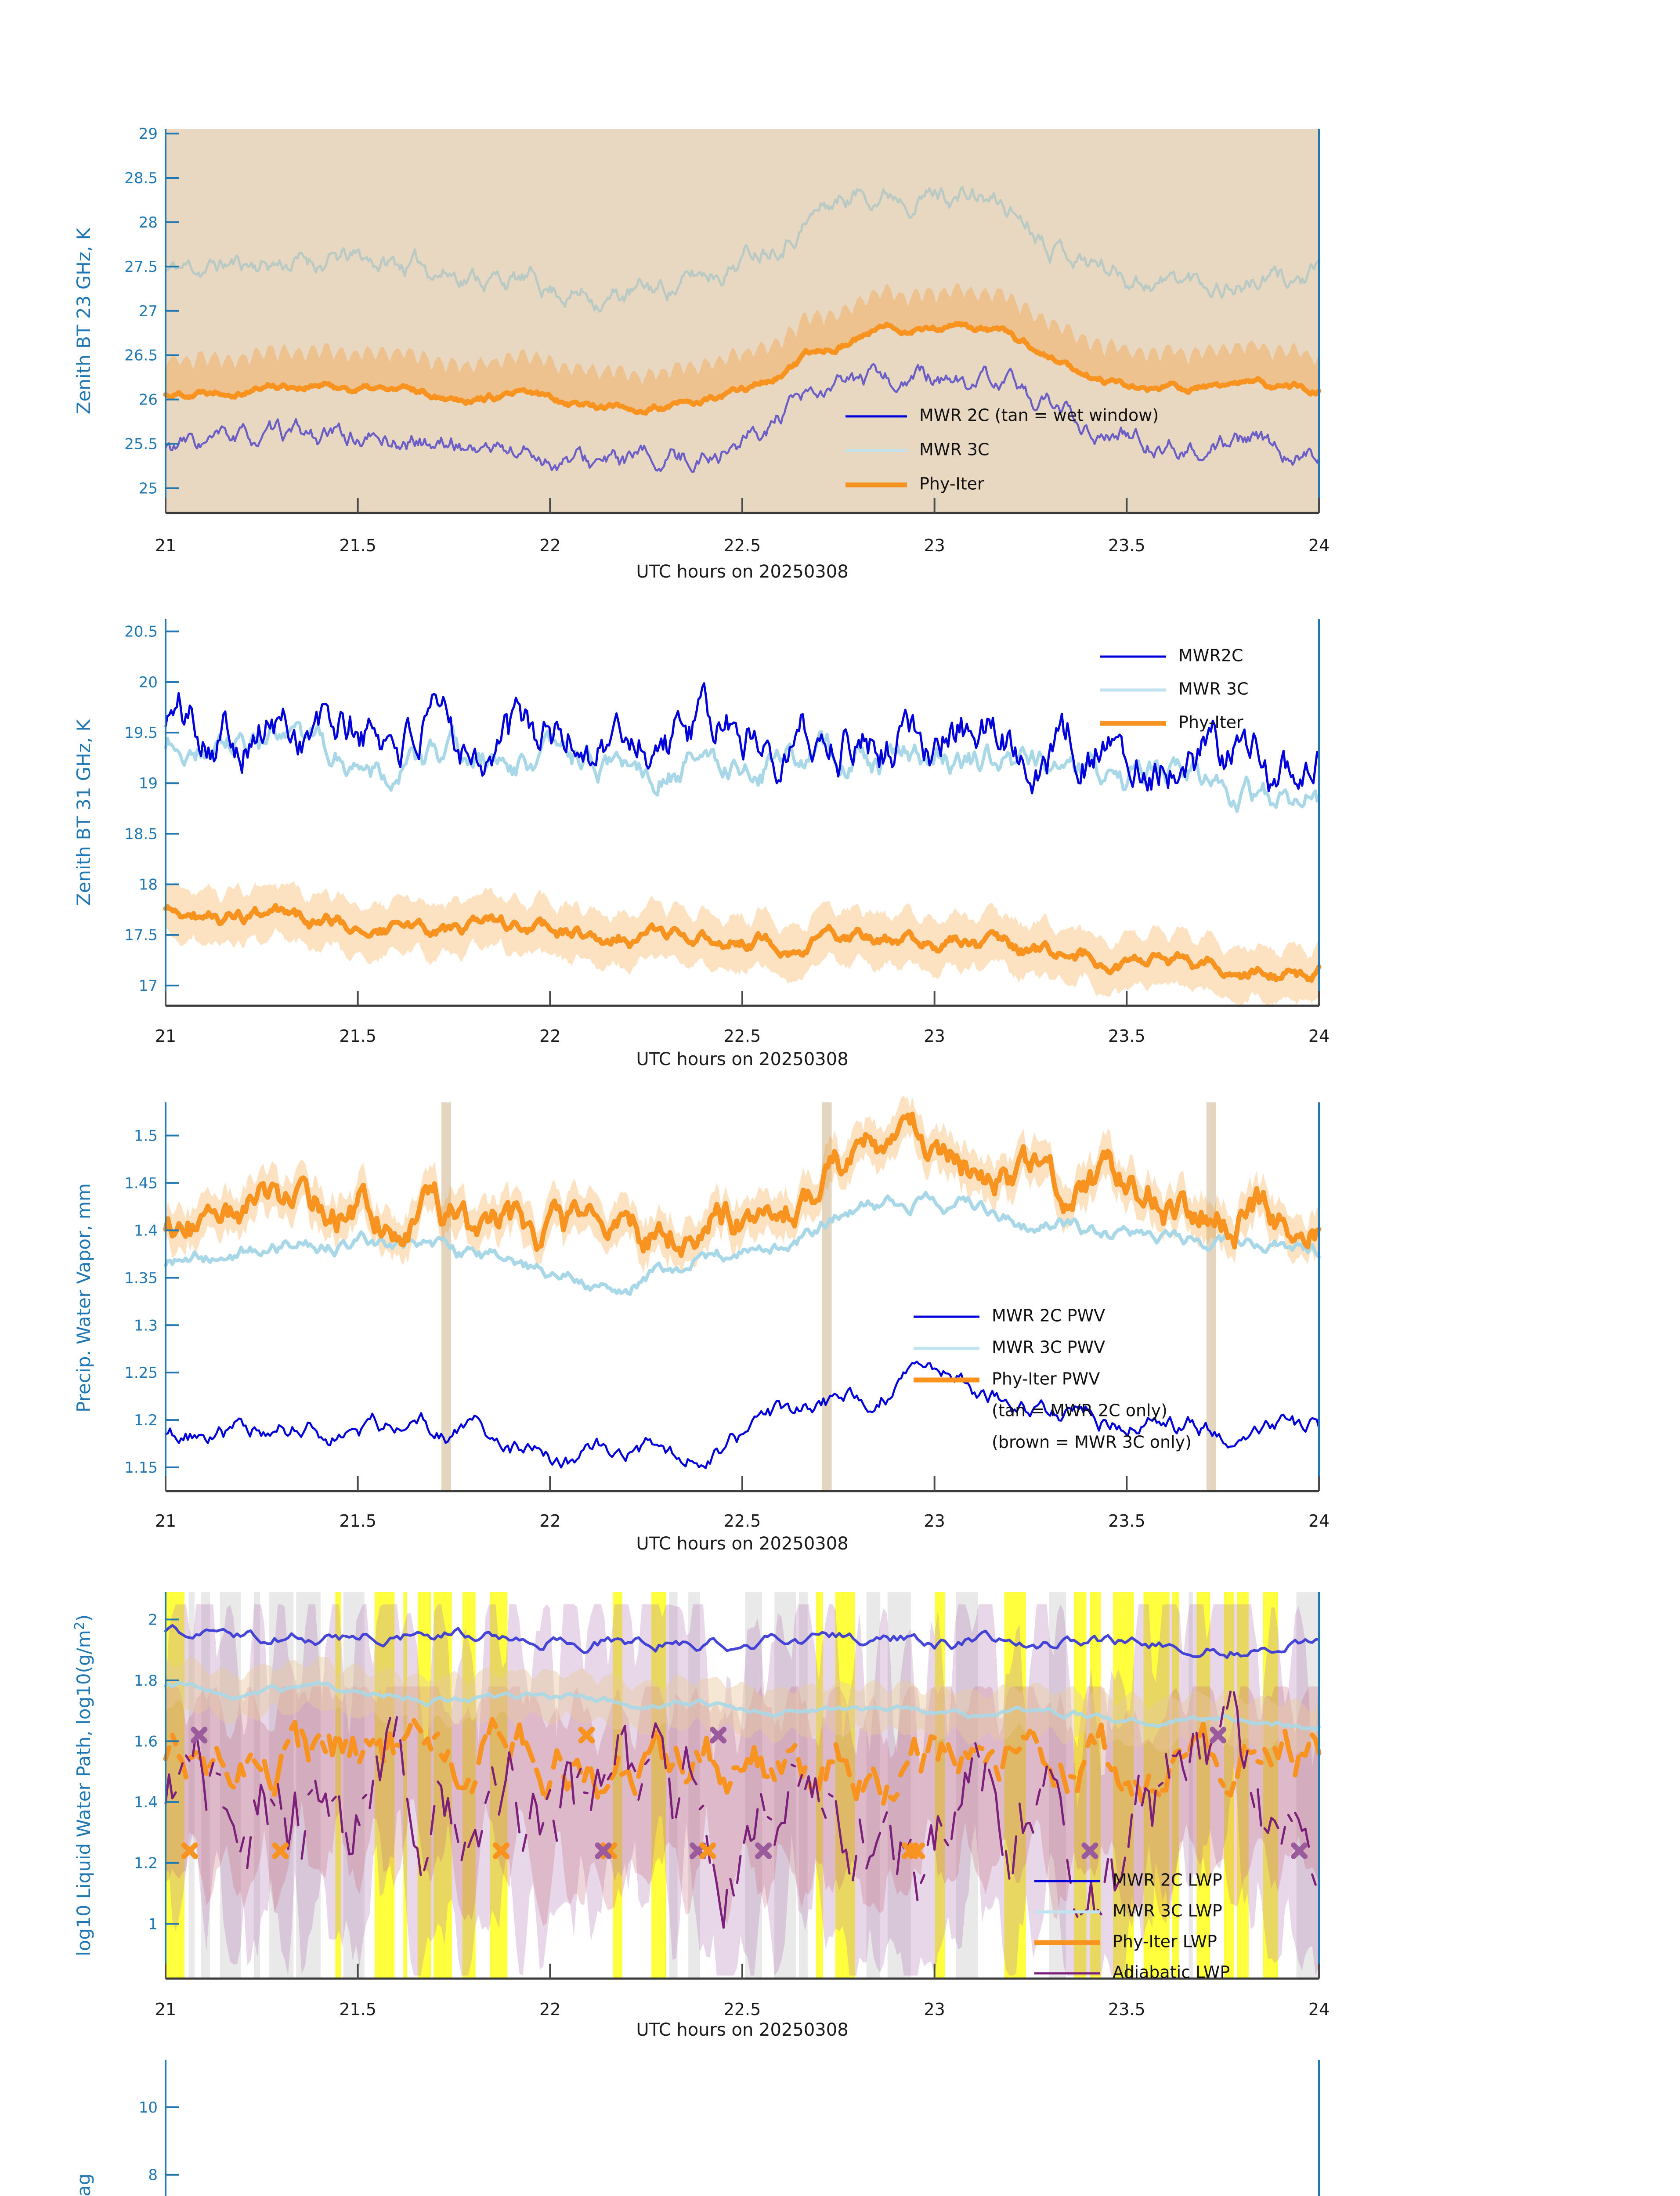 The height and width of the screenshot is (2196, 1680). I want to click on y-tick-label: 29, so click(149, 134).